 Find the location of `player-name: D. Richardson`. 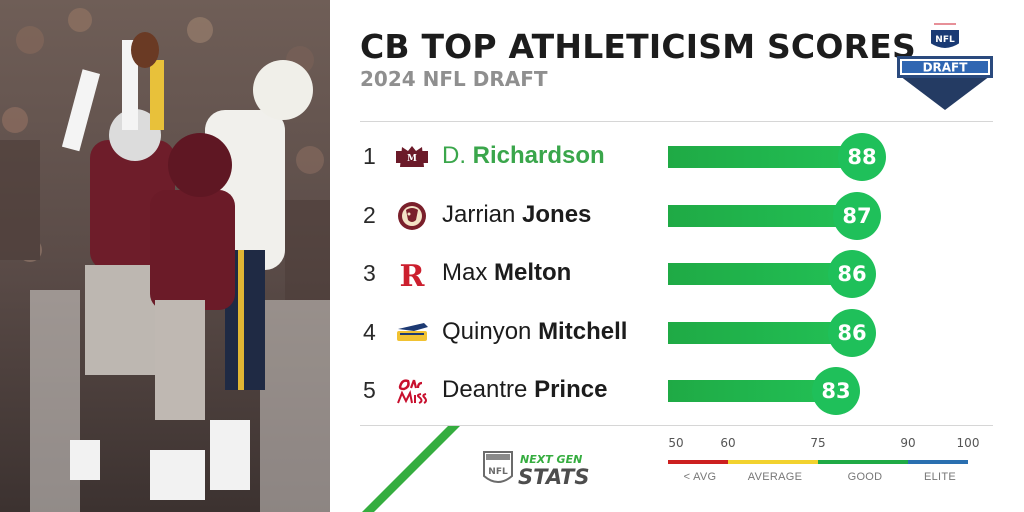

player-name: D. Richardson is located at coordinates (523, 156).